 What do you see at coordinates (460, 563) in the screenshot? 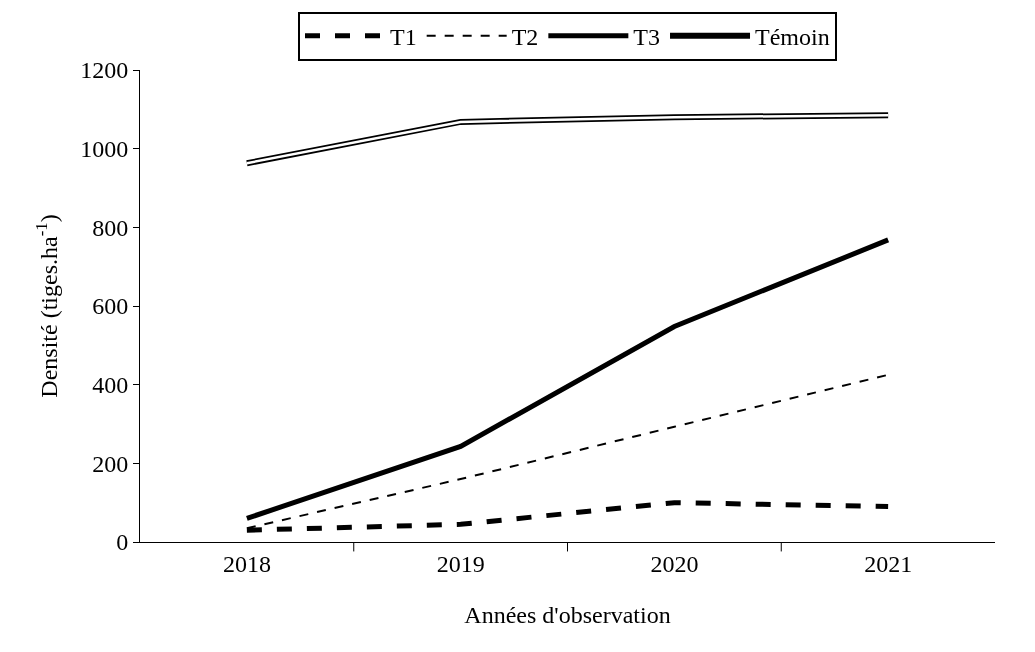
I see `x-tick-label: 2019` at bounding box center [460, 563].